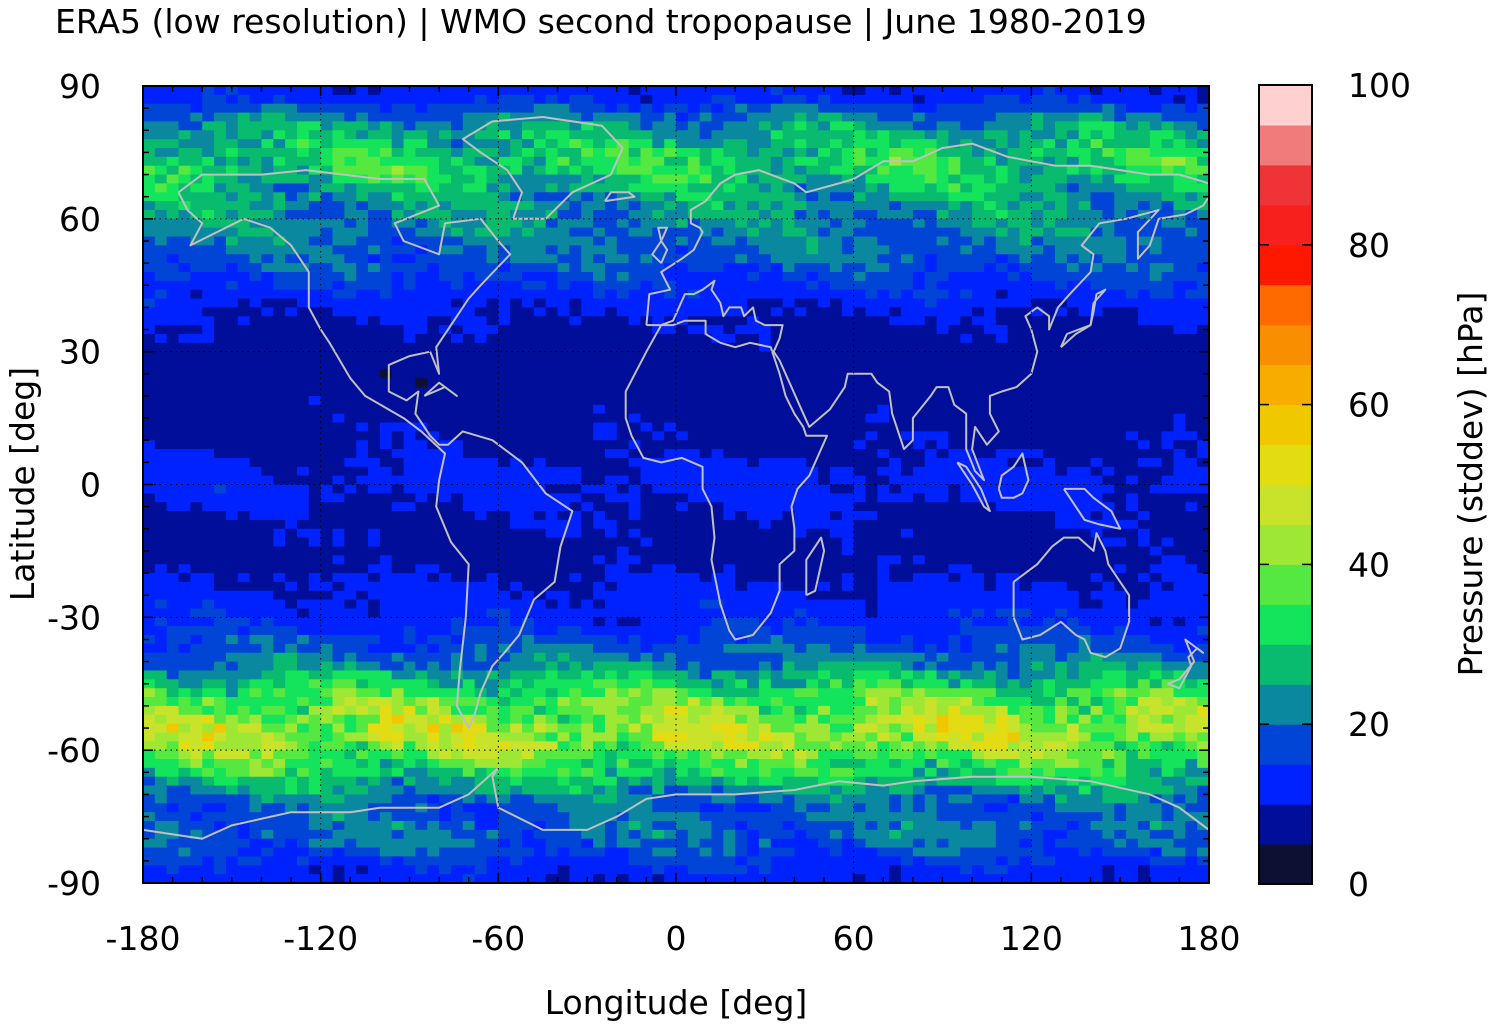 The height and width of the screenshot is (1029, 1493). Describe the element at coordinates (927, 234) in the screenshot. I see `coastline-path` at that location.